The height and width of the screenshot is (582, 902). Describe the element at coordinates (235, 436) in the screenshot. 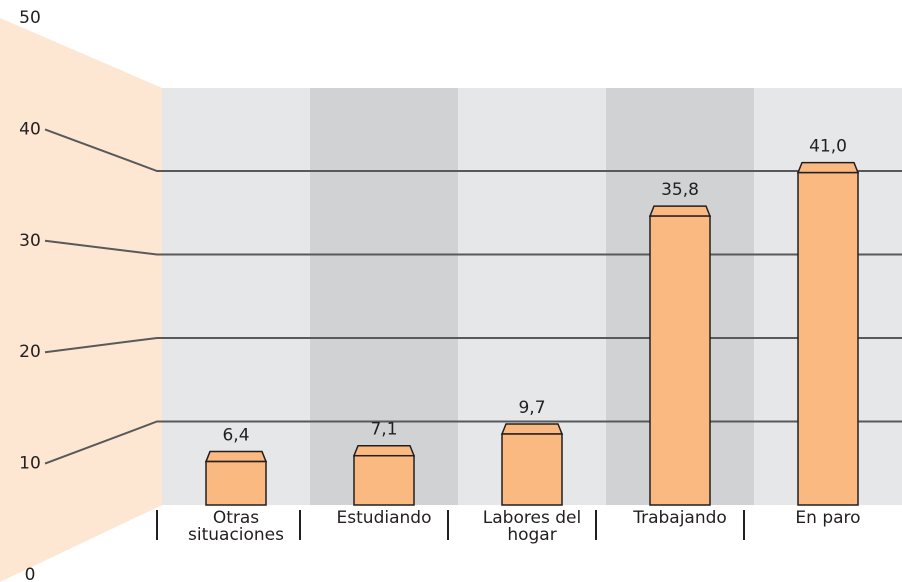

I see `value-label: 6,4` at that location.